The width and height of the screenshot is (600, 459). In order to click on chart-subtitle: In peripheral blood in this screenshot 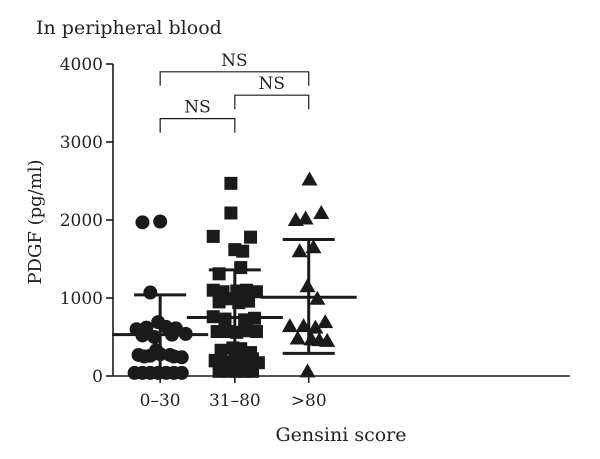, I will do `click(129, 28)`.